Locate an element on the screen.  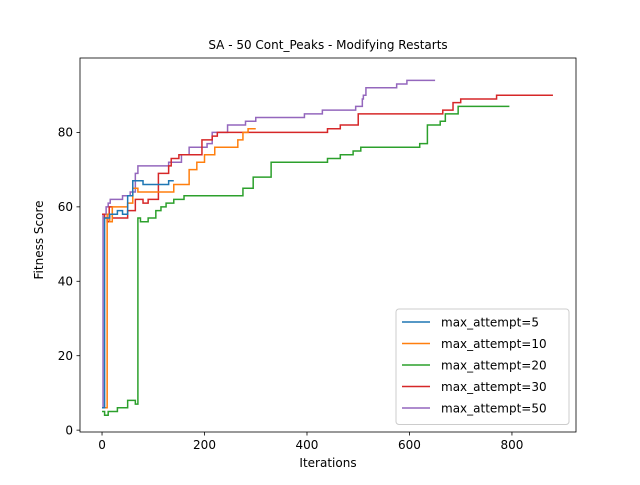
x-axis: 0 200 400 600 800 is located at coordinates (310, 442).